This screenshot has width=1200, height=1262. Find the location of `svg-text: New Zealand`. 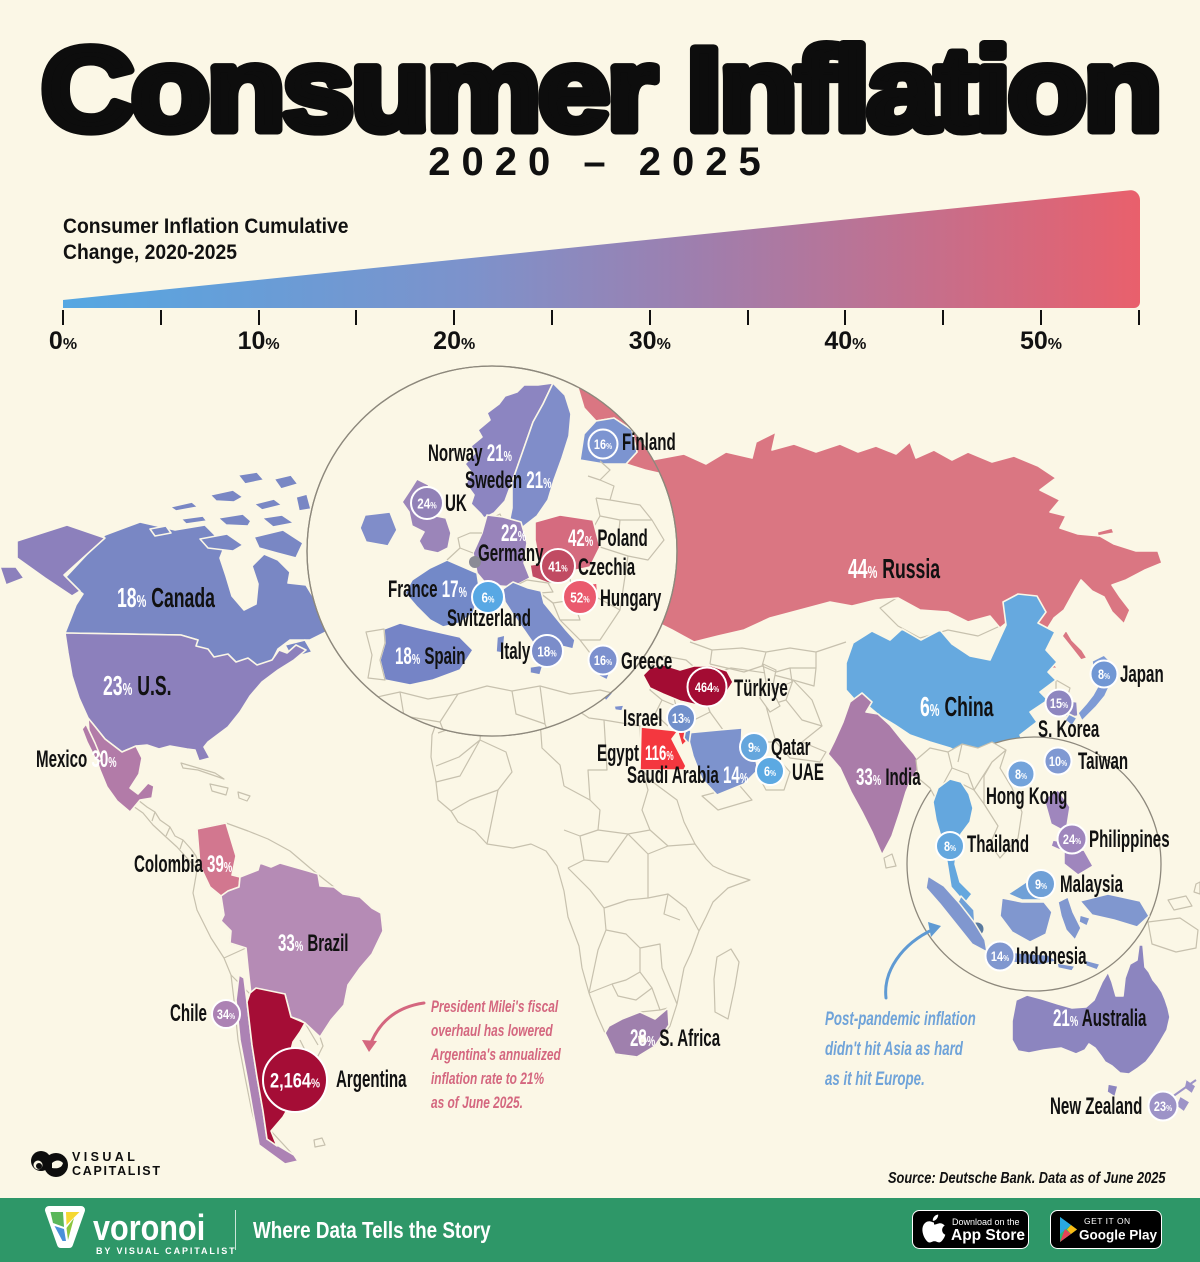

svg-text: New Zealand is located at coordinates (1096, 1107).